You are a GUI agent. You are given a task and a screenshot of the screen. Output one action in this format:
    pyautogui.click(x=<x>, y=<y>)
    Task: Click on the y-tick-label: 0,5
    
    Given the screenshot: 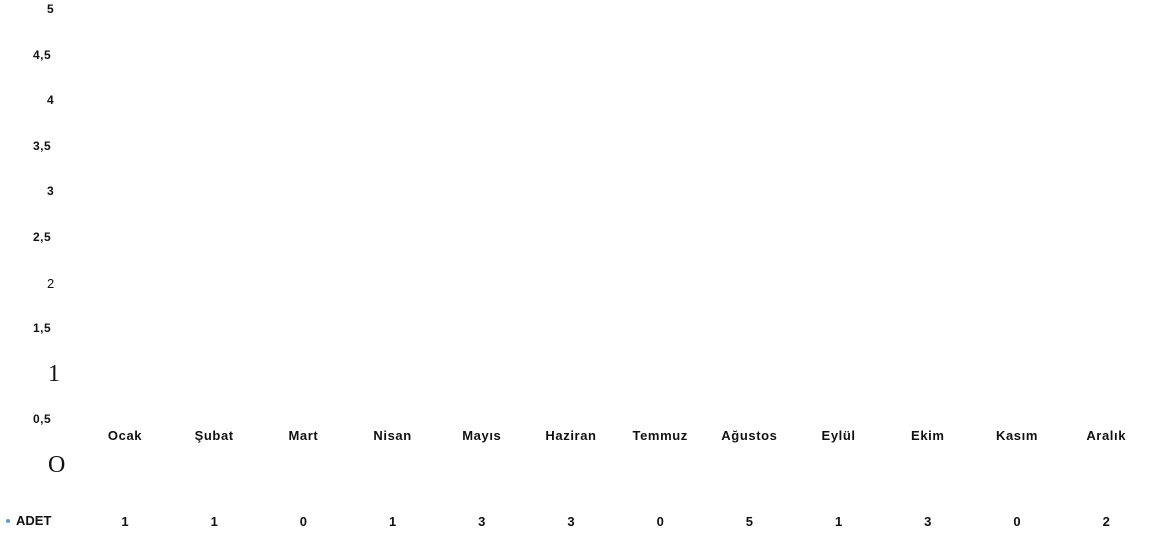 What is the action you would take?
    pyautogui.click(x=42, y=419)
    